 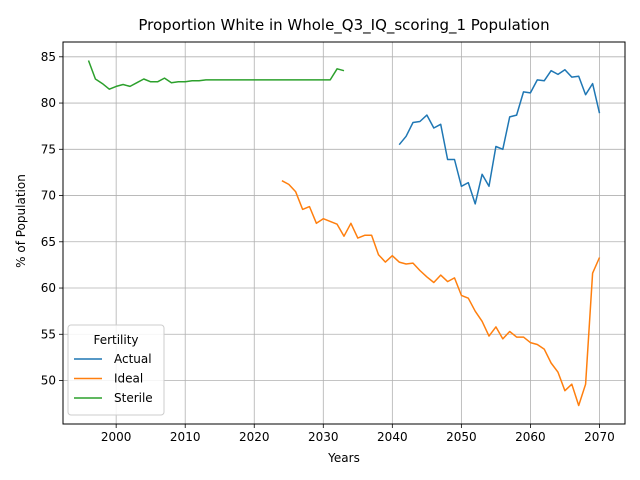 I want to click on x-tick-label: 2060, so click(x=530, y=437).